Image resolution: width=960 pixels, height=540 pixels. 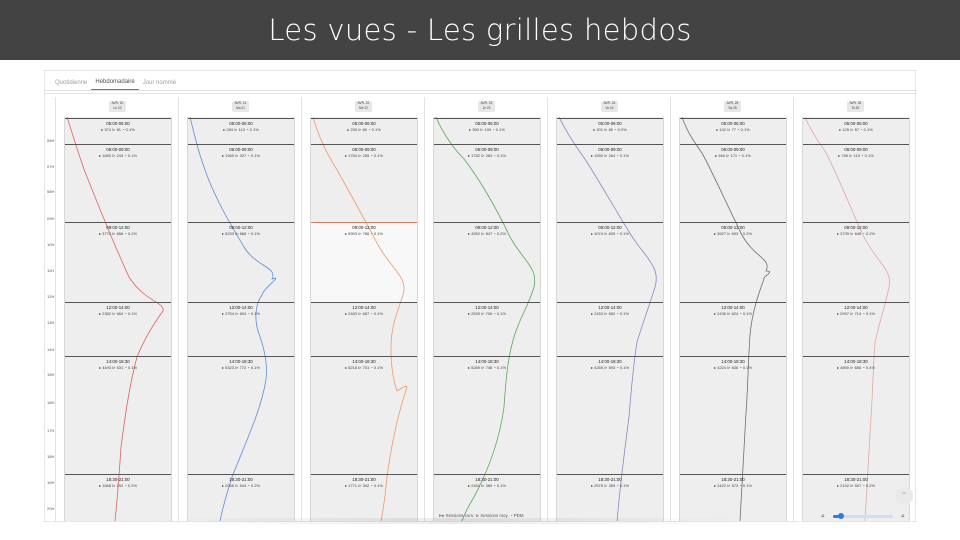 I want to click on band-cum-value: 2192, so click(x=844, y=485).